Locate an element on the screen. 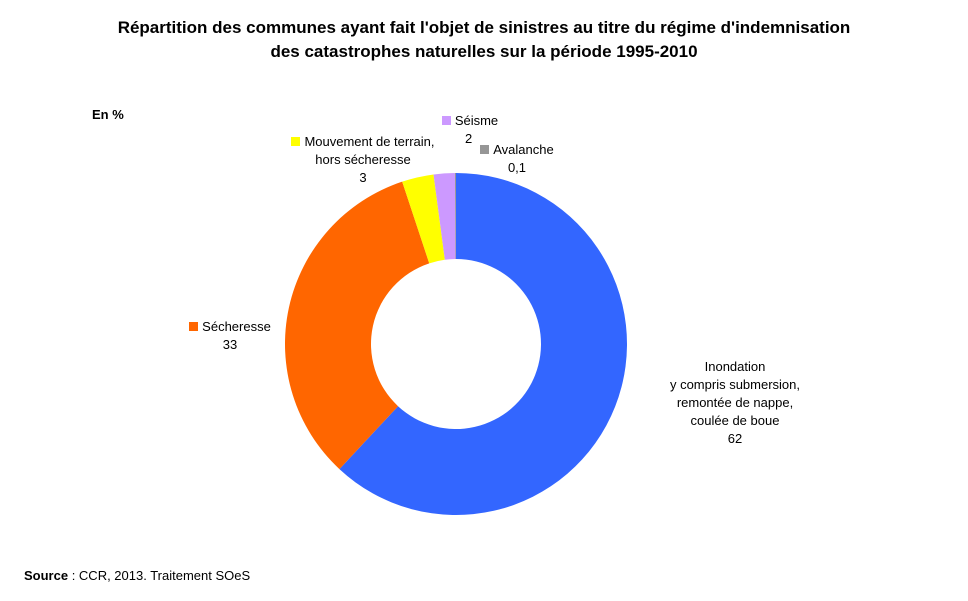 This screenshot has height=601, width=968. slice-label-line: y compris submersion, is located at coordinates (735, 384).